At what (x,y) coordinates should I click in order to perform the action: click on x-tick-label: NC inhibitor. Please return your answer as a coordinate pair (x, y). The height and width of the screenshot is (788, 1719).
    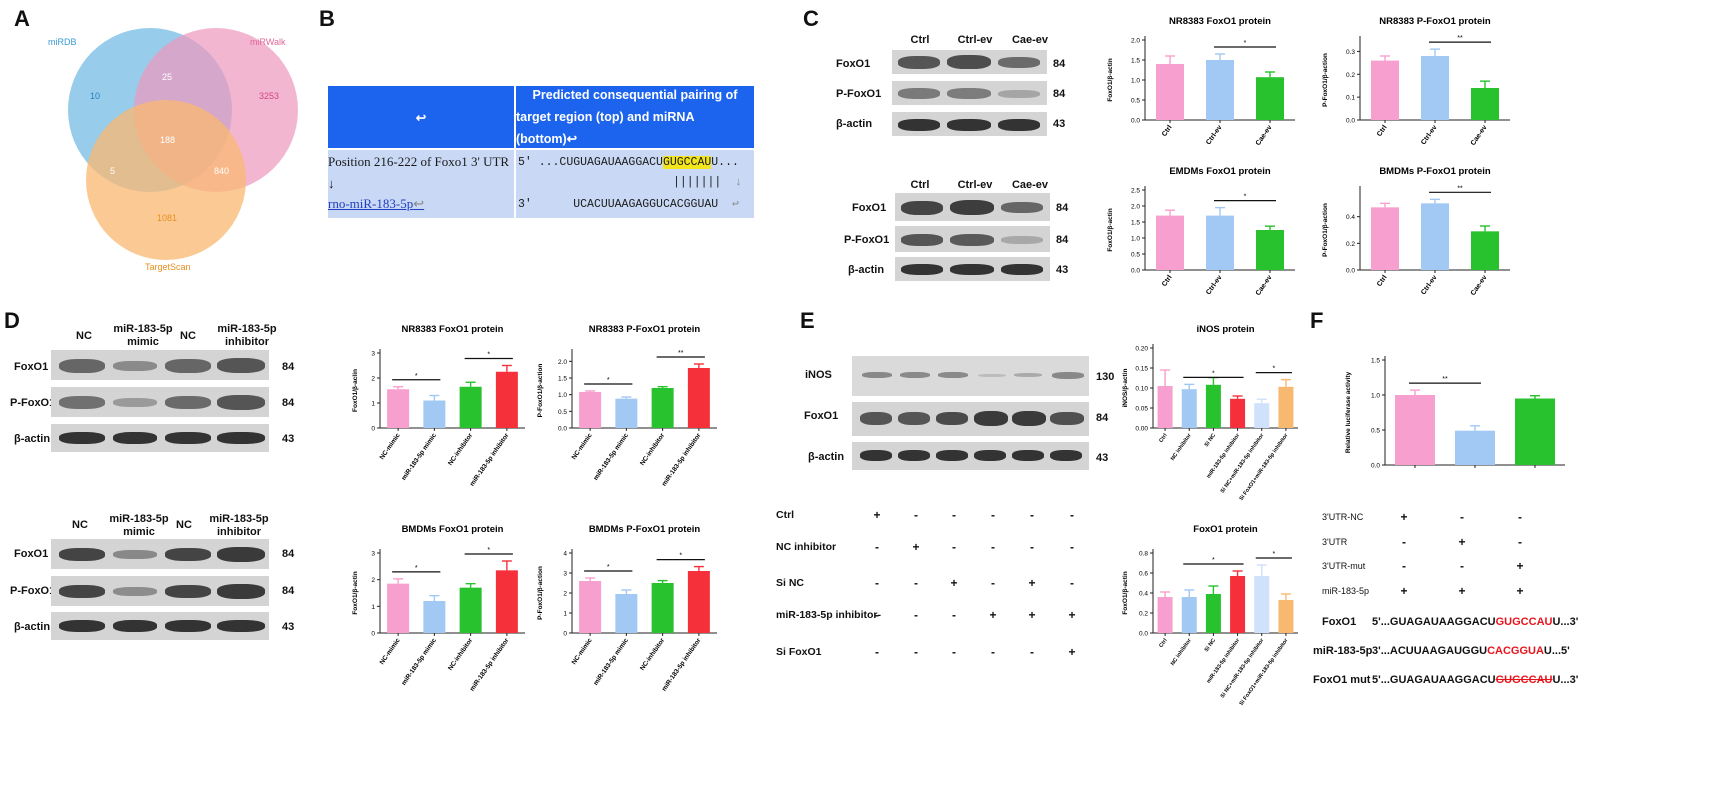
    Looking at the image, I should click on (1181, 447).